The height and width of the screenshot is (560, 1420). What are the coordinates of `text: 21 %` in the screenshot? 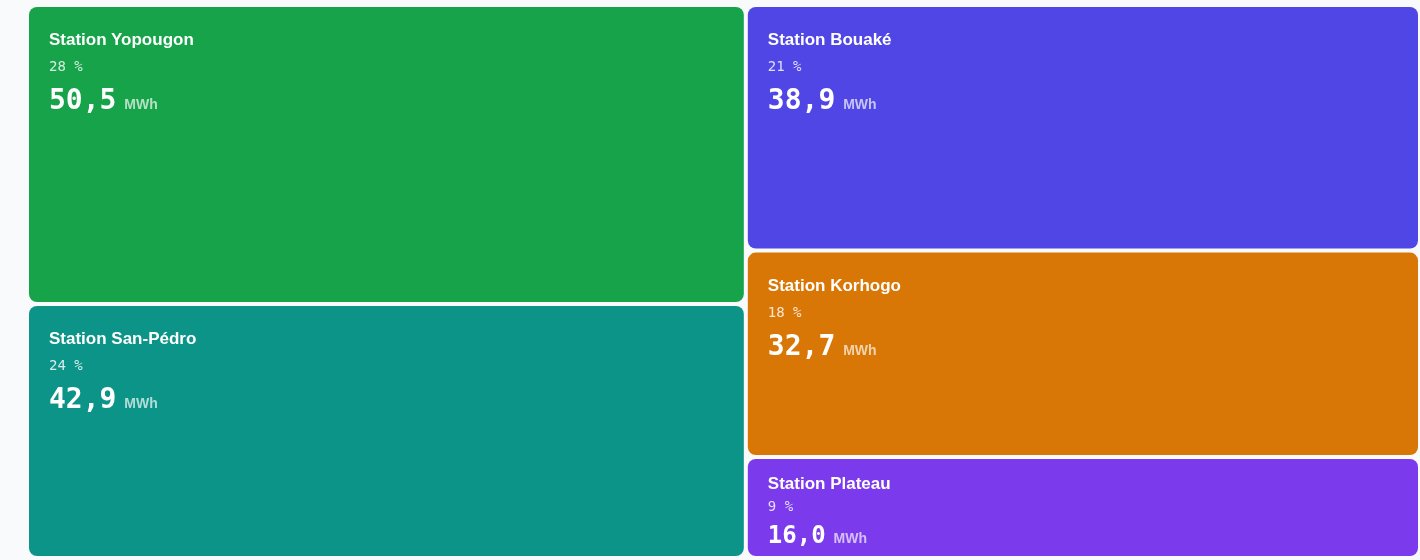 It's located at (784, 66).